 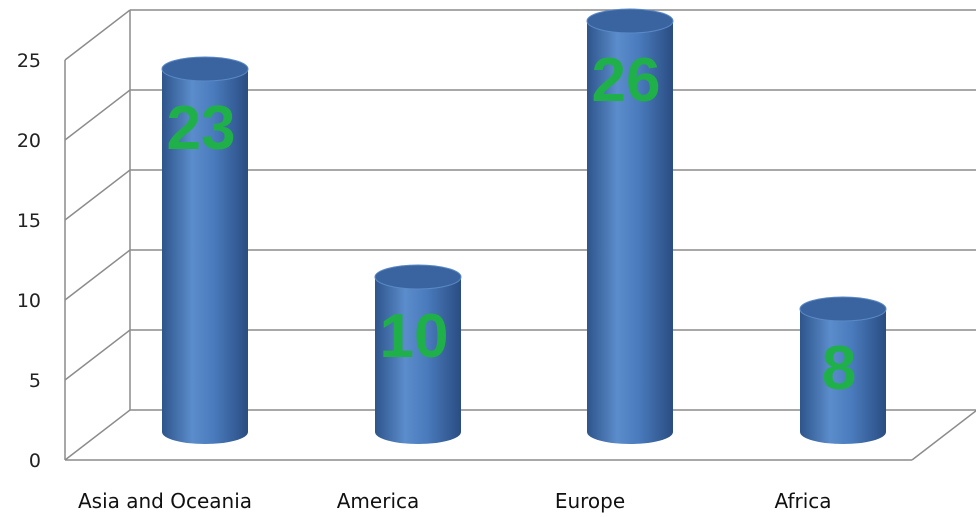 I want to click on category-label: America, so click(x=378, y=501).